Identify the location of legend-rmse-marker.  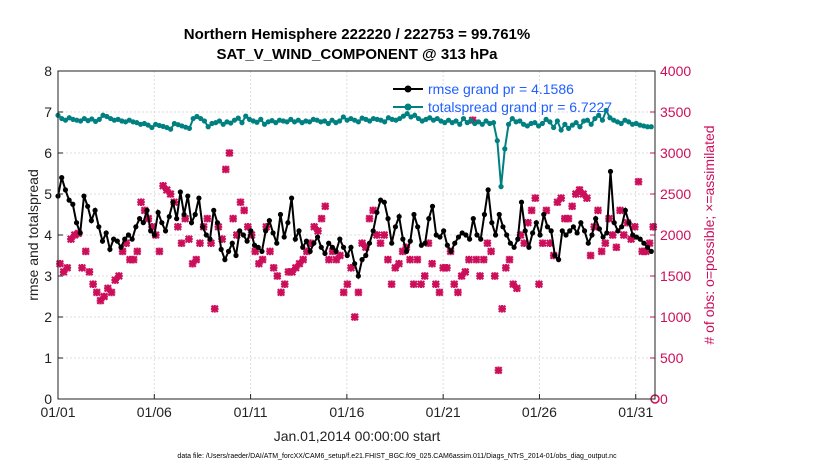
(408, 89).